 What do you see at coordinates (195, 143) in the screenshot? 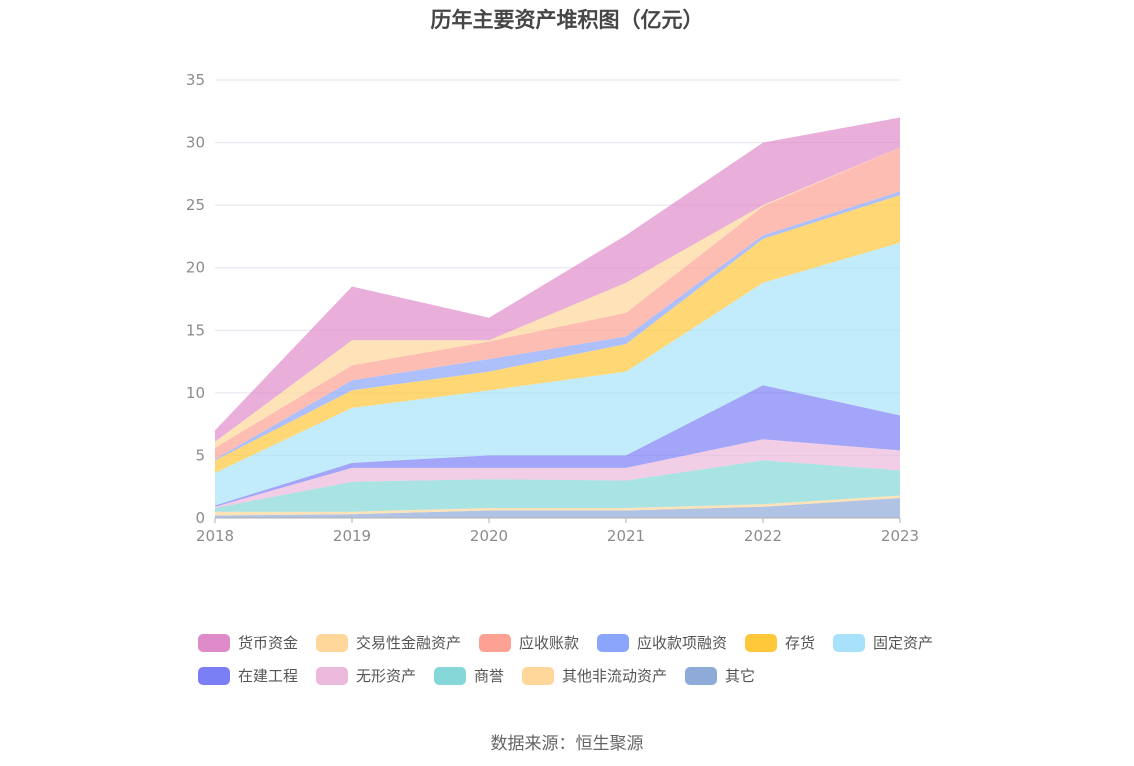
I see `y-tick-label: 30` at bounding box center [195, 143].